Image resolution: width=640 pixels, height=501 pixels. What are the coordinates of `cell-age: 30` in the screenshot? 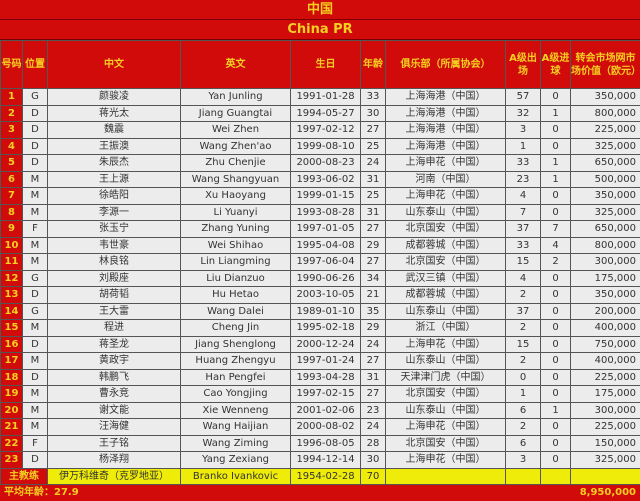 It's located at (373, 460).